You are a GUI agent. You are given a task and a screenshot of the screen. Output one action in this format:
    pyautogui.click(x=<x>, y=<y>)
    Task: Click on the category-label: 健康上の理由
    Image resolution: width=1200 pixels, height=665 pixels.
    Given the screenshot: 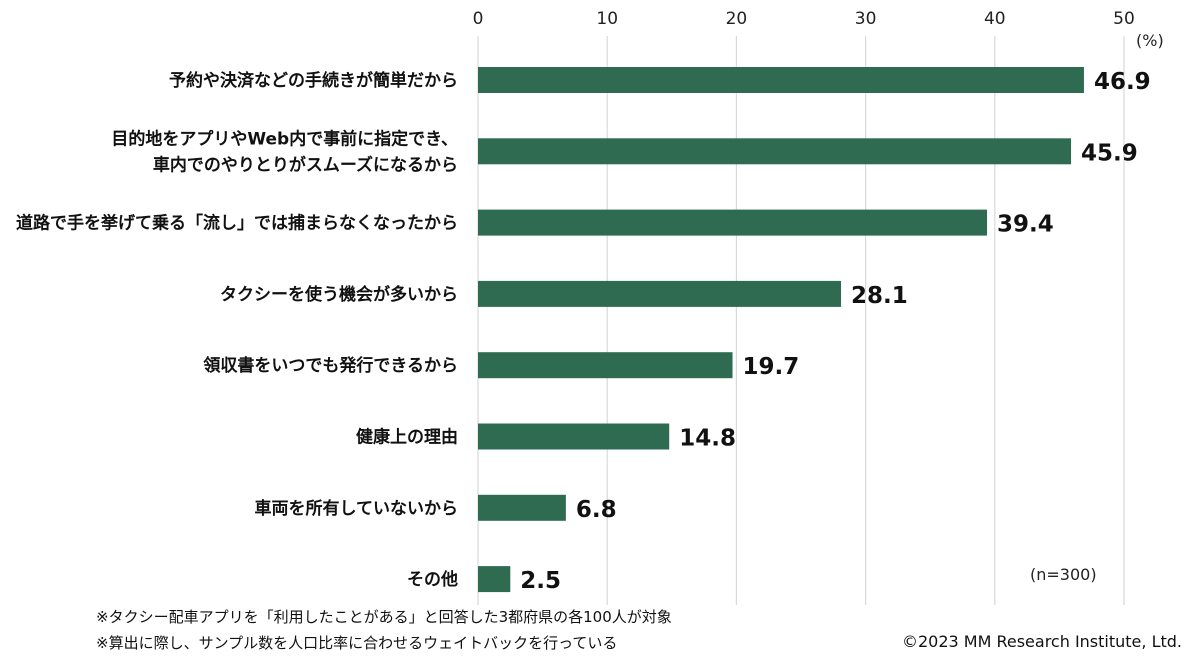 What is the action you would take?
    pyautogui.click(x=407, y=437)
    